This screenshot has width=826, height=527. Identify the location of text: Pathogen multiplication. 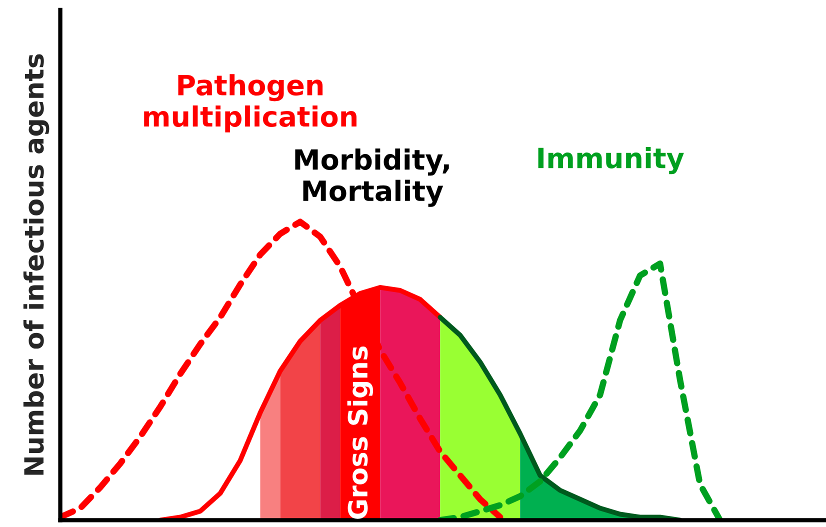
(250, 103).